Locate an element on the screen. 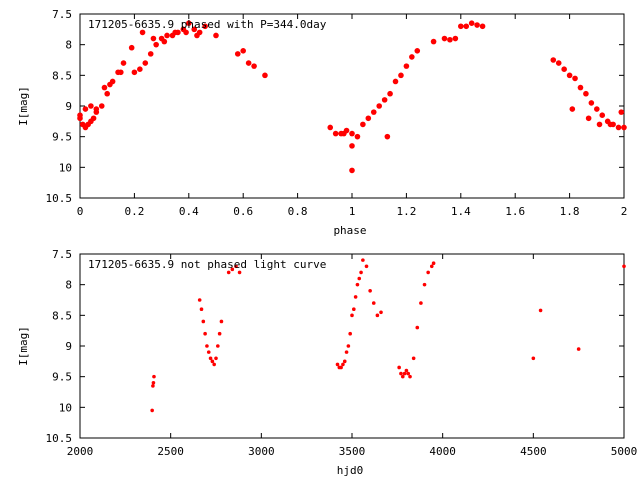 The height and width of the screenshot is (480, 640). phased-x-tick-label: 0.8 is located at coordinates (298, 211).